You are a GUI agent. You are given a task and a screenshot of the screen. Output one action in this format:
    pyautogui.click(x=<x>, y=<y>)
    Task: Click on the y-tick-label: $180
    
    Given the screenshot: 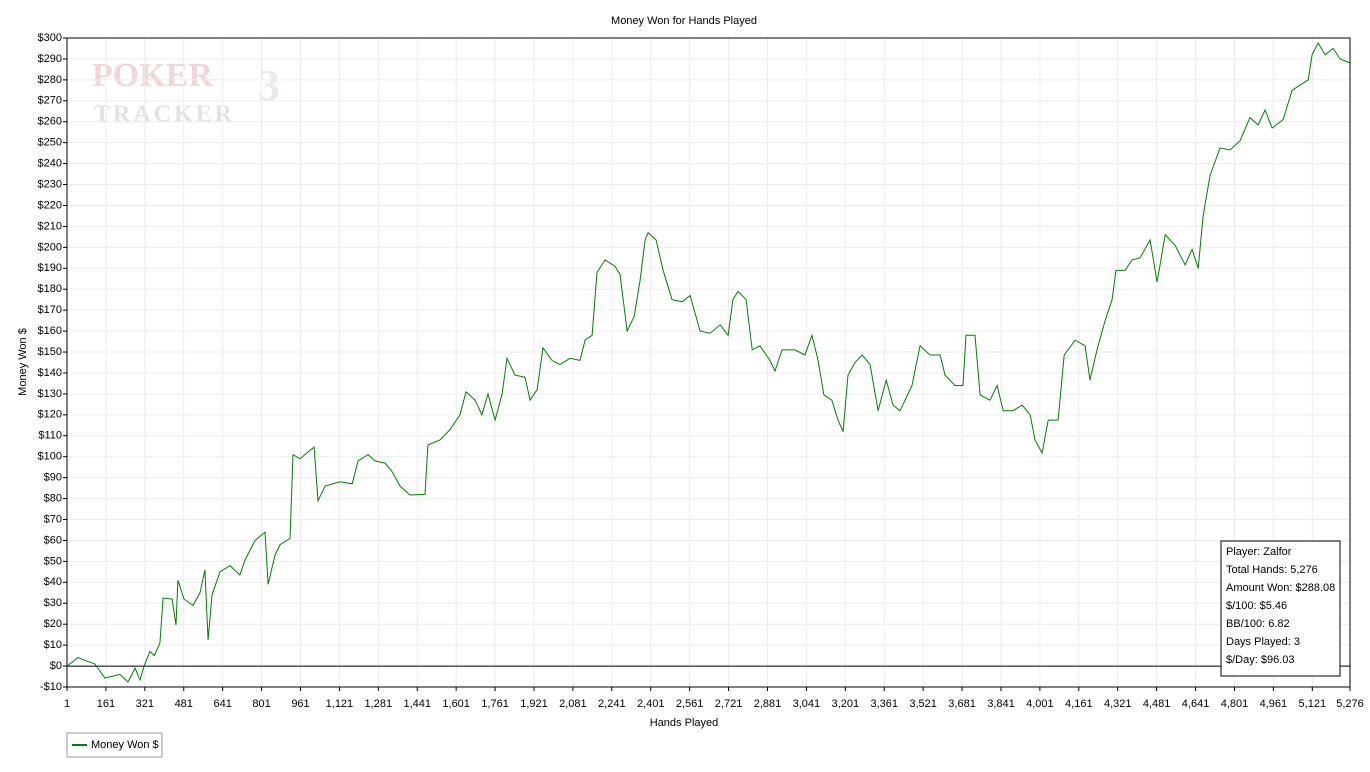 What is the action you would take?
    pyautogui.click(x=50, y=289)
    